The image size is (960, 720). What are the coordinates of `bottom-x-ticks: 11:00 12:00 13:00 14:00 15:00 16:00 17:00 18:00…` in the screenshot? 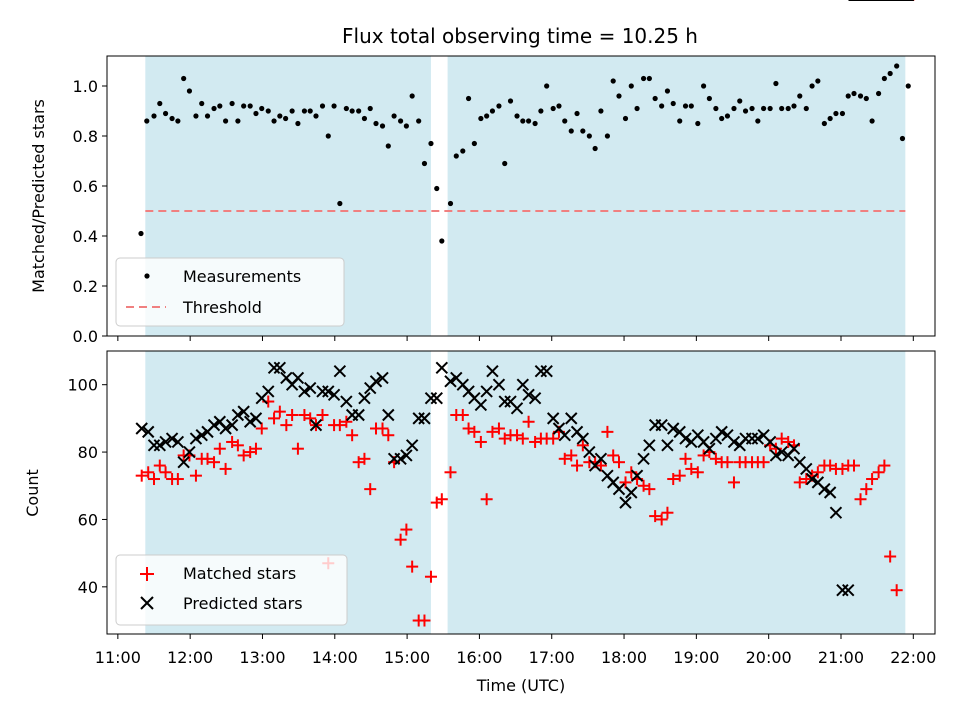 It's located at (515, 650).